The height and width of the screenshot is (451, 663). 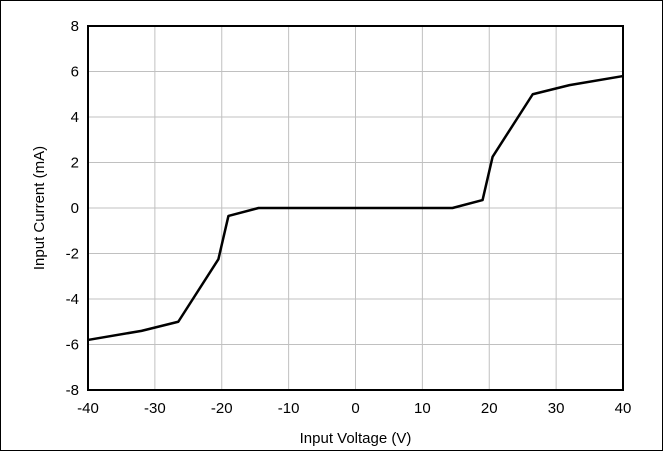 What do you see at coordinates (72, 390) in the screenshot?
I see `y-tick-label: -8` at bounding box center [72, 390].